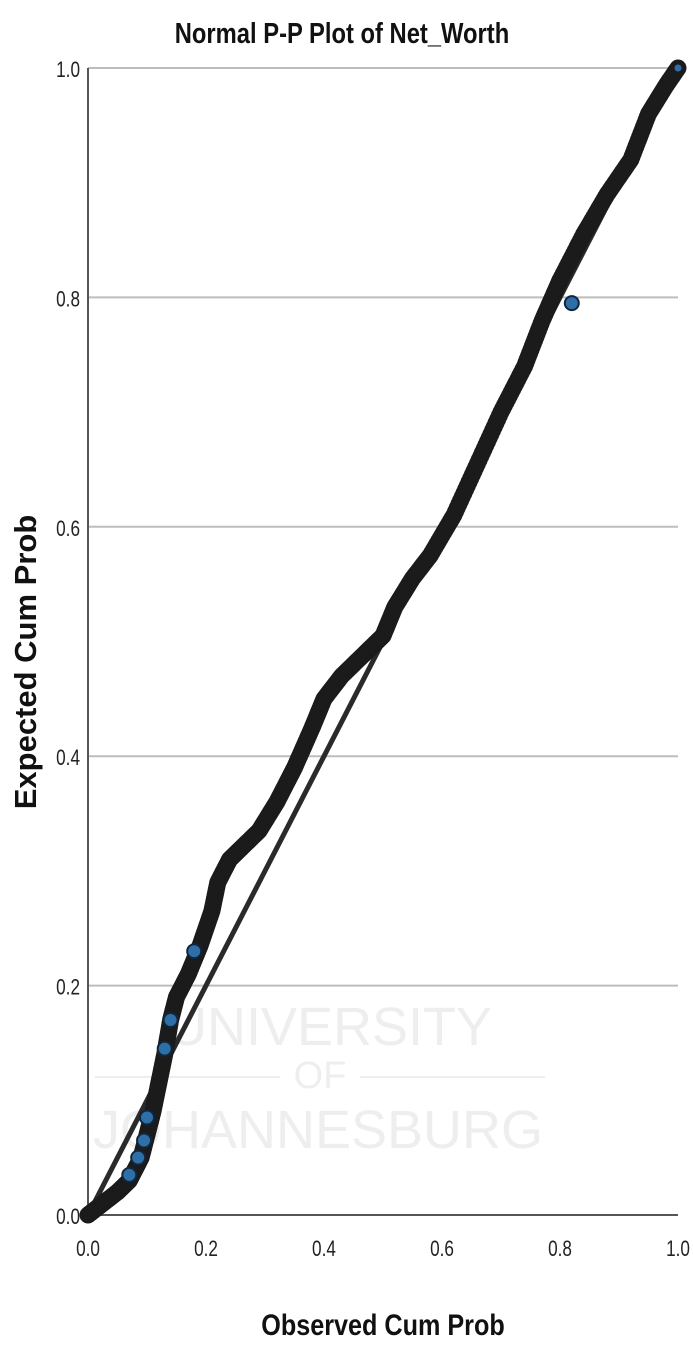  What do you see at coordinates (206, 1249) in the screenshot?
I see `x-tick-label: 0.2` at bounding box center [206, 1249].